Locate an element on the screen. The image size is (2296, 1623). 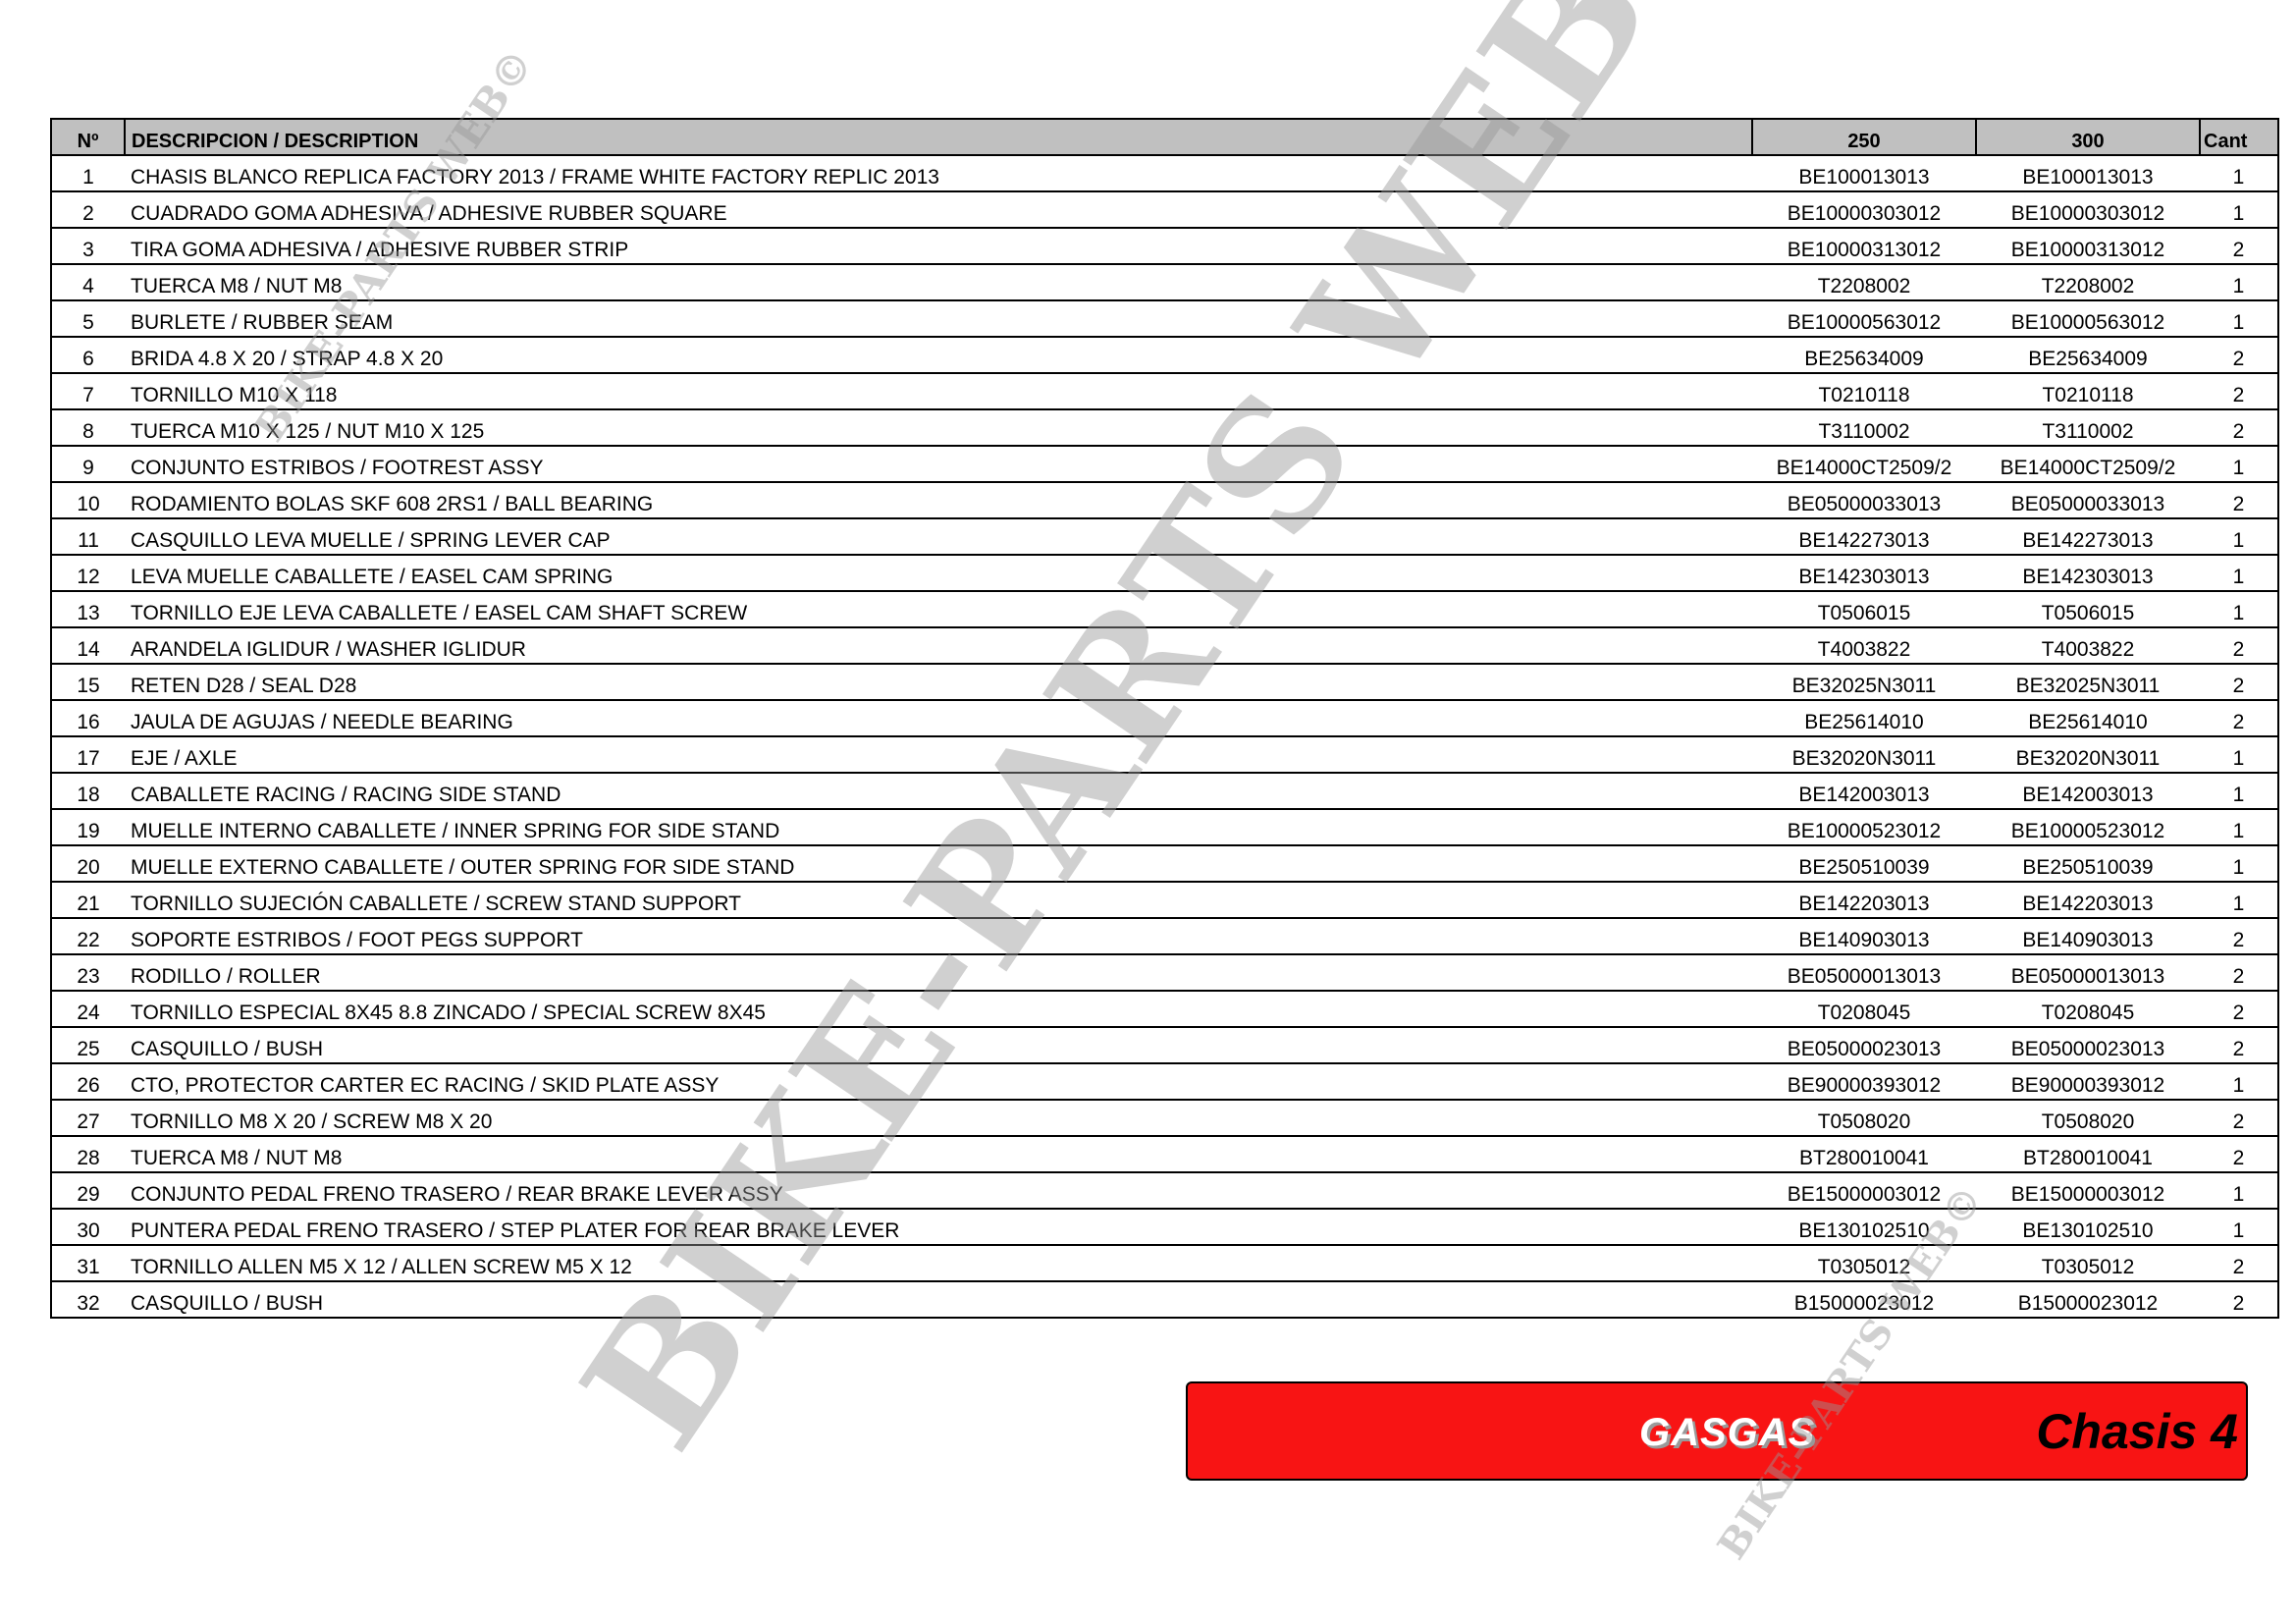
row-part-300: BE15000003012 is located at coordinates (2088, 1191).